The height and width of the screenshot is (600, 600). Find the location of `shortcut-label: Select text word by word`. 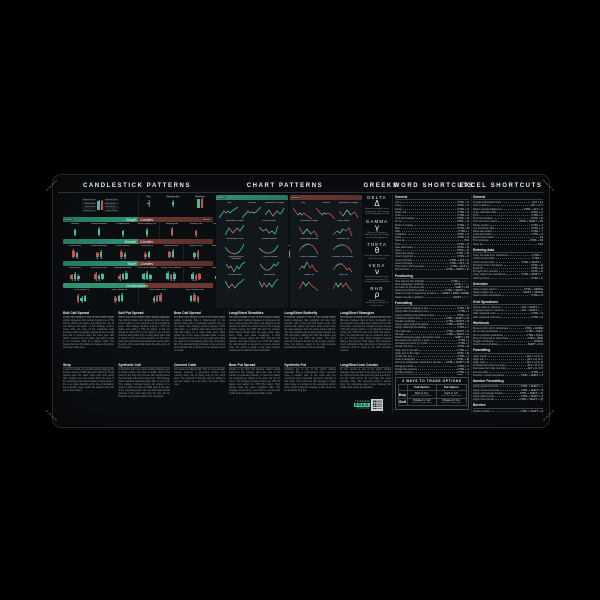

shortcut-label: Select text word by word is located at coordinates (410, 291).